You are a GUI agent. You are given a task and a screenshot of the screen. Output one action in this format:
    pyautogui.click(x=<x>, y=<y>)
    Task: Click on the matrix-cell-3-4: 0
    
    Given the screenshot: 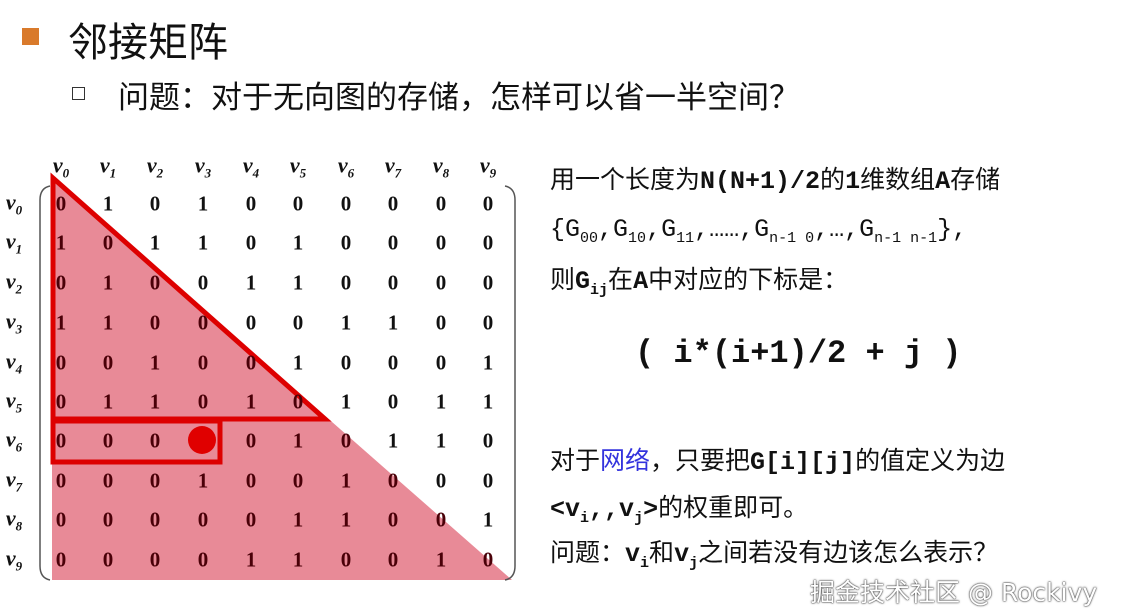 What is the action you would take?
    pyautogui.click(x=251, y=322)
    